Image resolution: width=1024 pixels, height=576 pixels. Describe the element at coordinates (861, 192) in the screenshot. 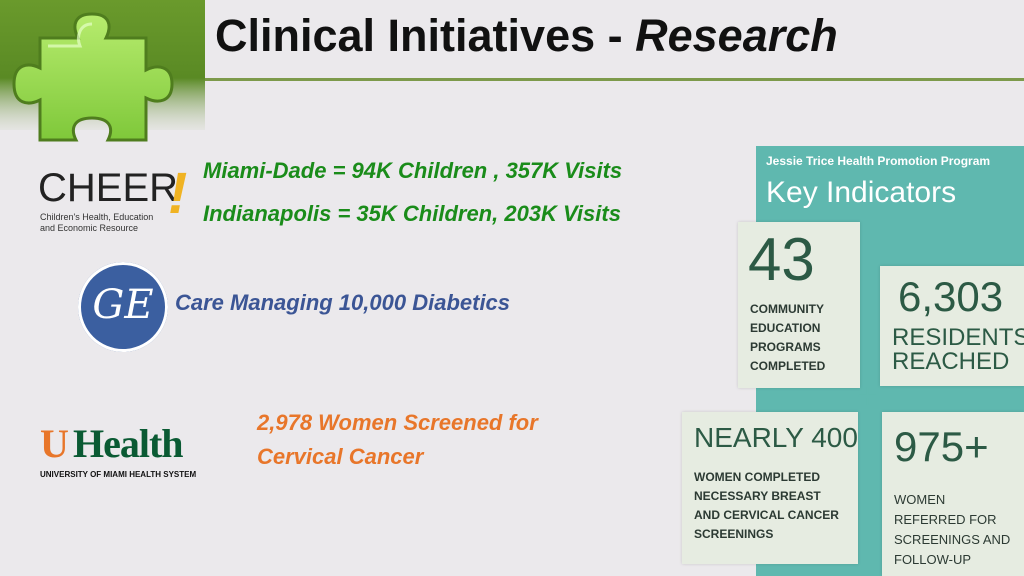

I see `panel-title: Key Indicators` at that location.